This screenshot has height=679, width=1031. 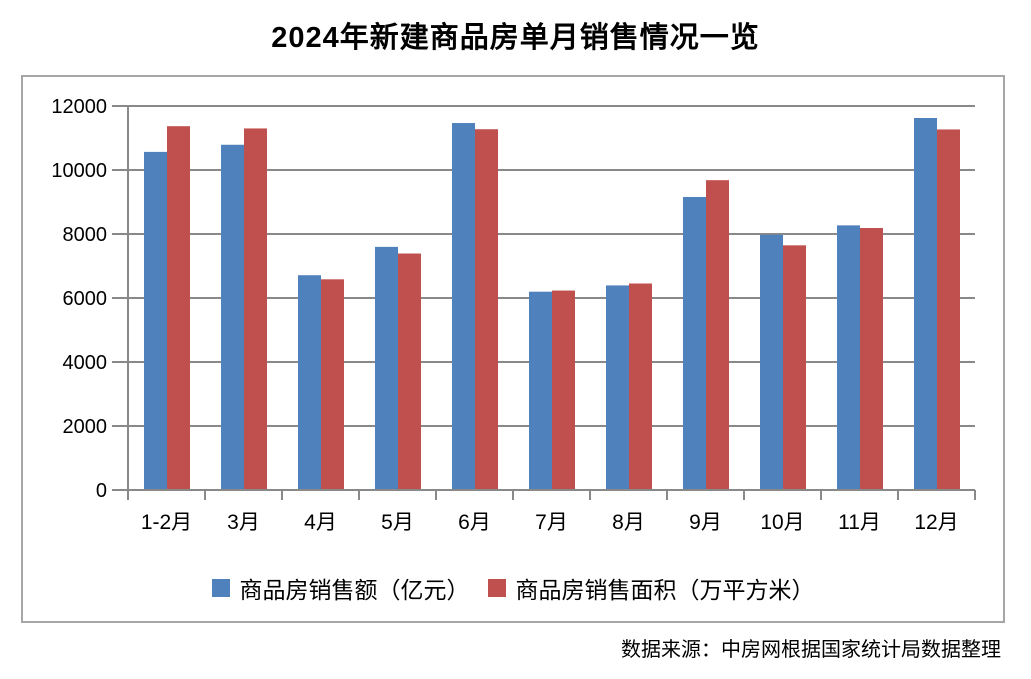 What do you see at coordinates (85, 299) in the screenshot?
I see `y-tick-label: 6000` at bounding box center [85, 299].